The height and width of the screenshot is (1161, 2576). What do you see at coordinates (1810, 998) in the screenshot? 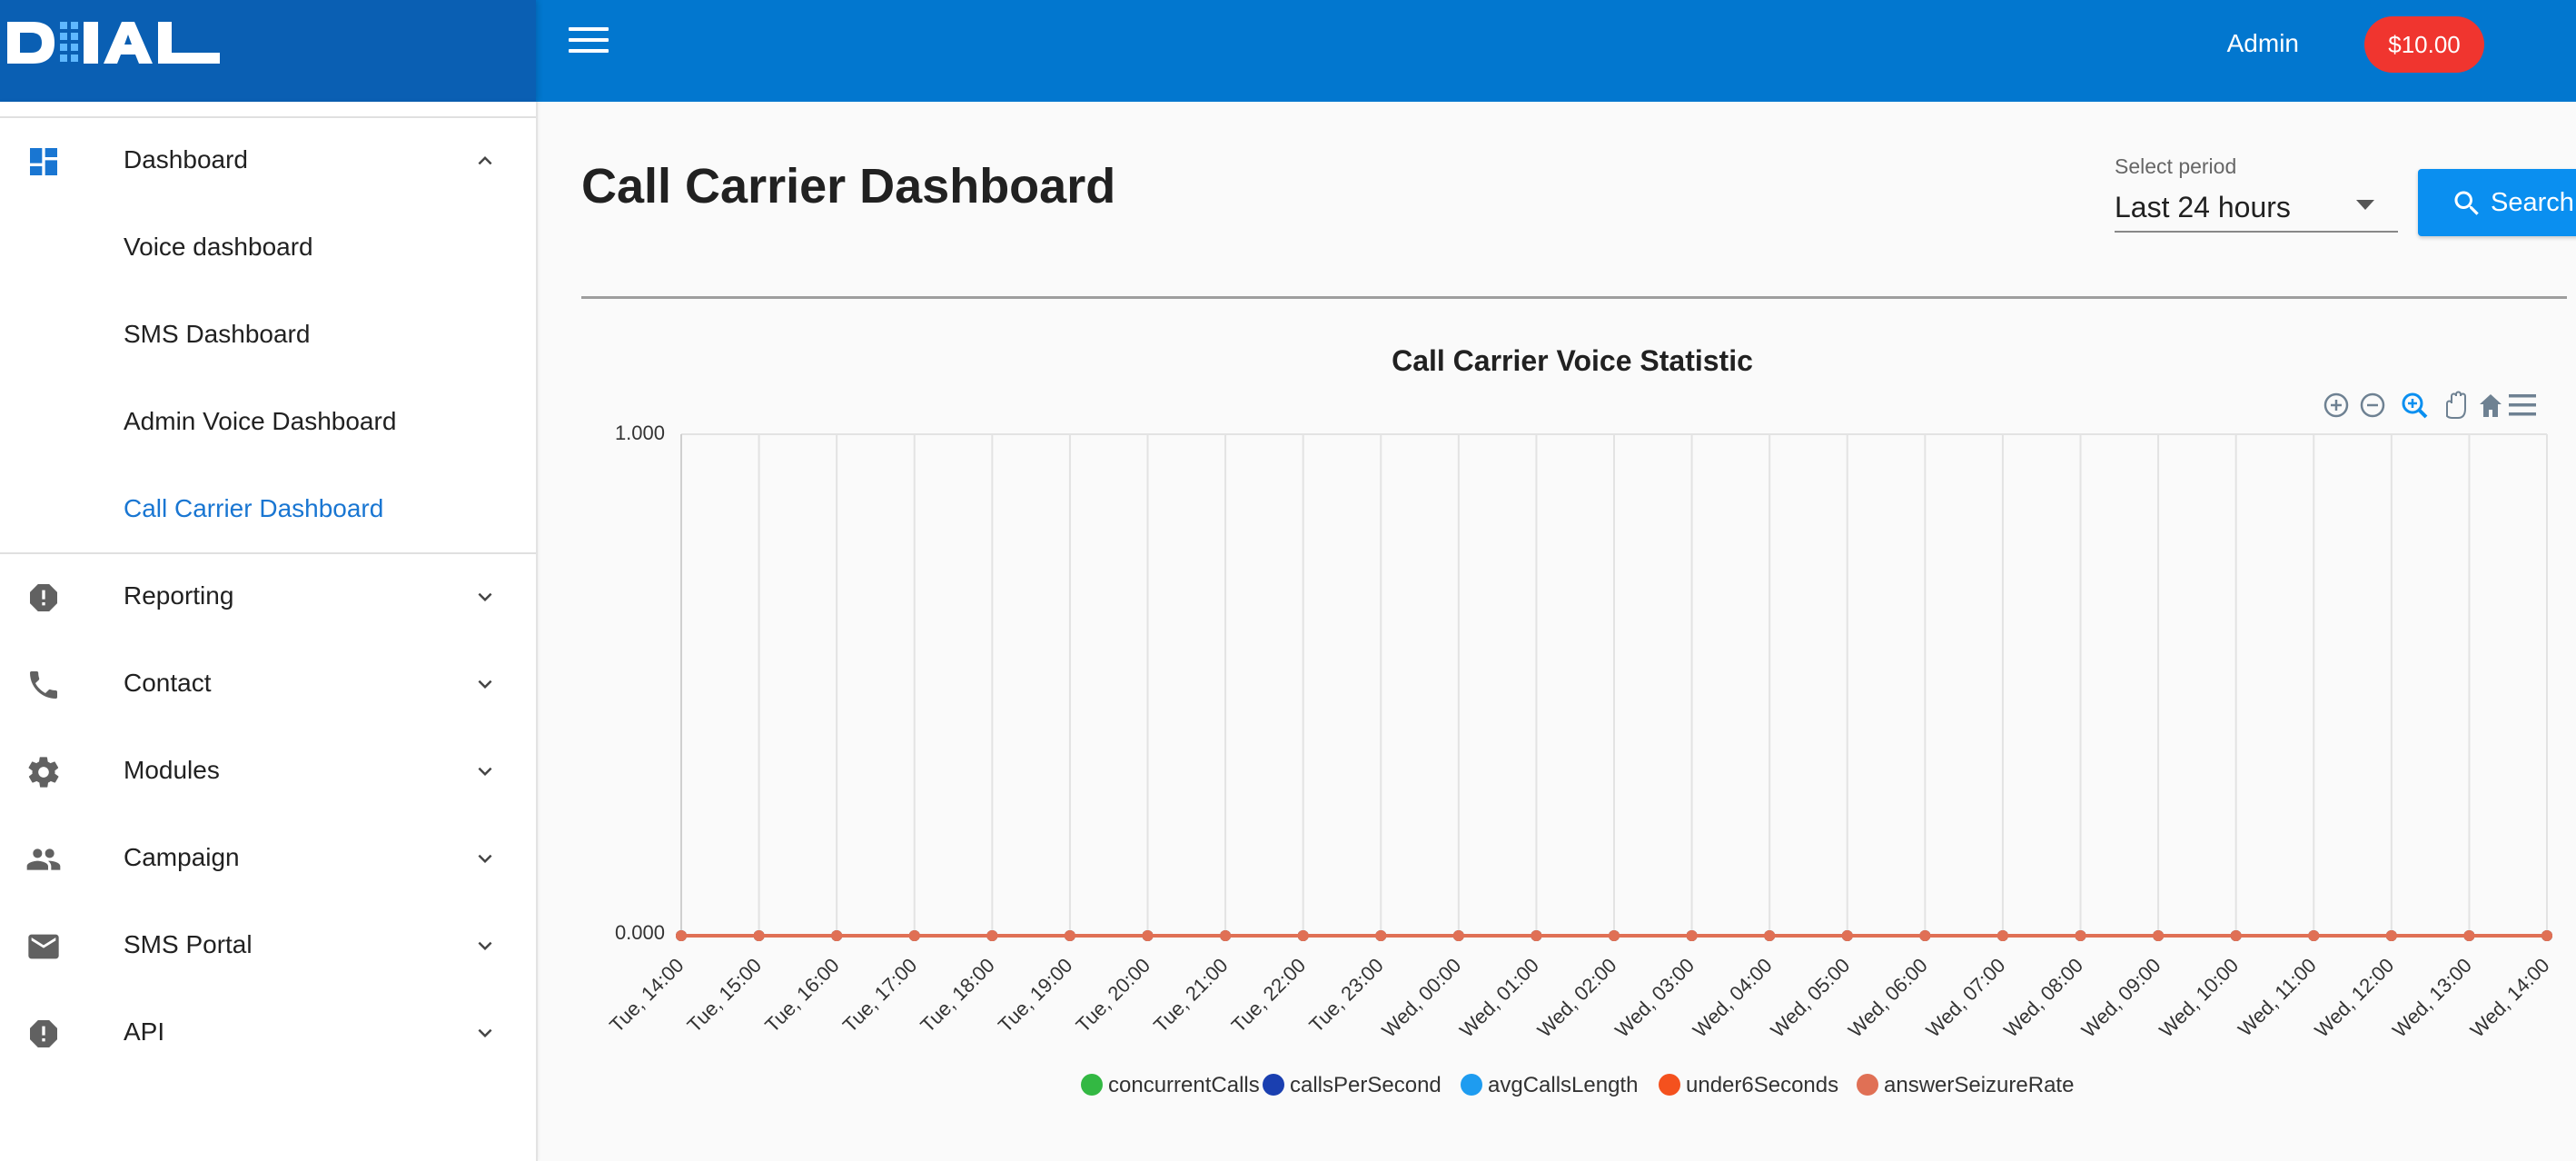
I see `x-tick-label: Wed, 05:00` at bounding box center [1810, 998].